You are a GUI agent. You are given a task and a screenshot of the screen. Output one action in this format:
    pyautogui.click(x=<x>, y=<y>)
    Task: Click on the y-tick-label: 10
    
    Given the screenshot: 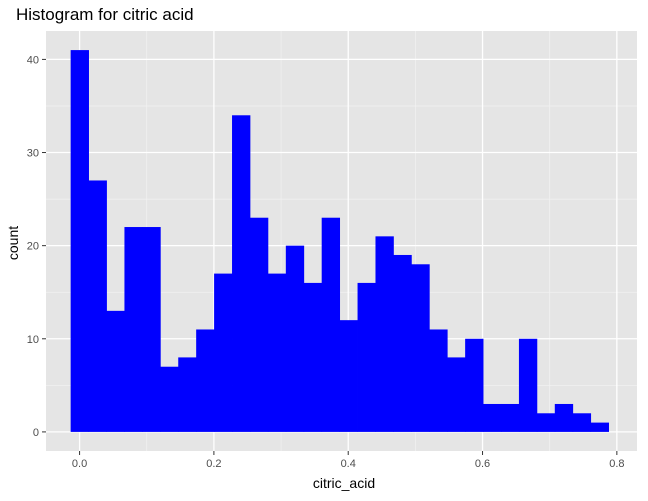 What is the action you would take?
    pyautogui.click(x=33, y=340)
    